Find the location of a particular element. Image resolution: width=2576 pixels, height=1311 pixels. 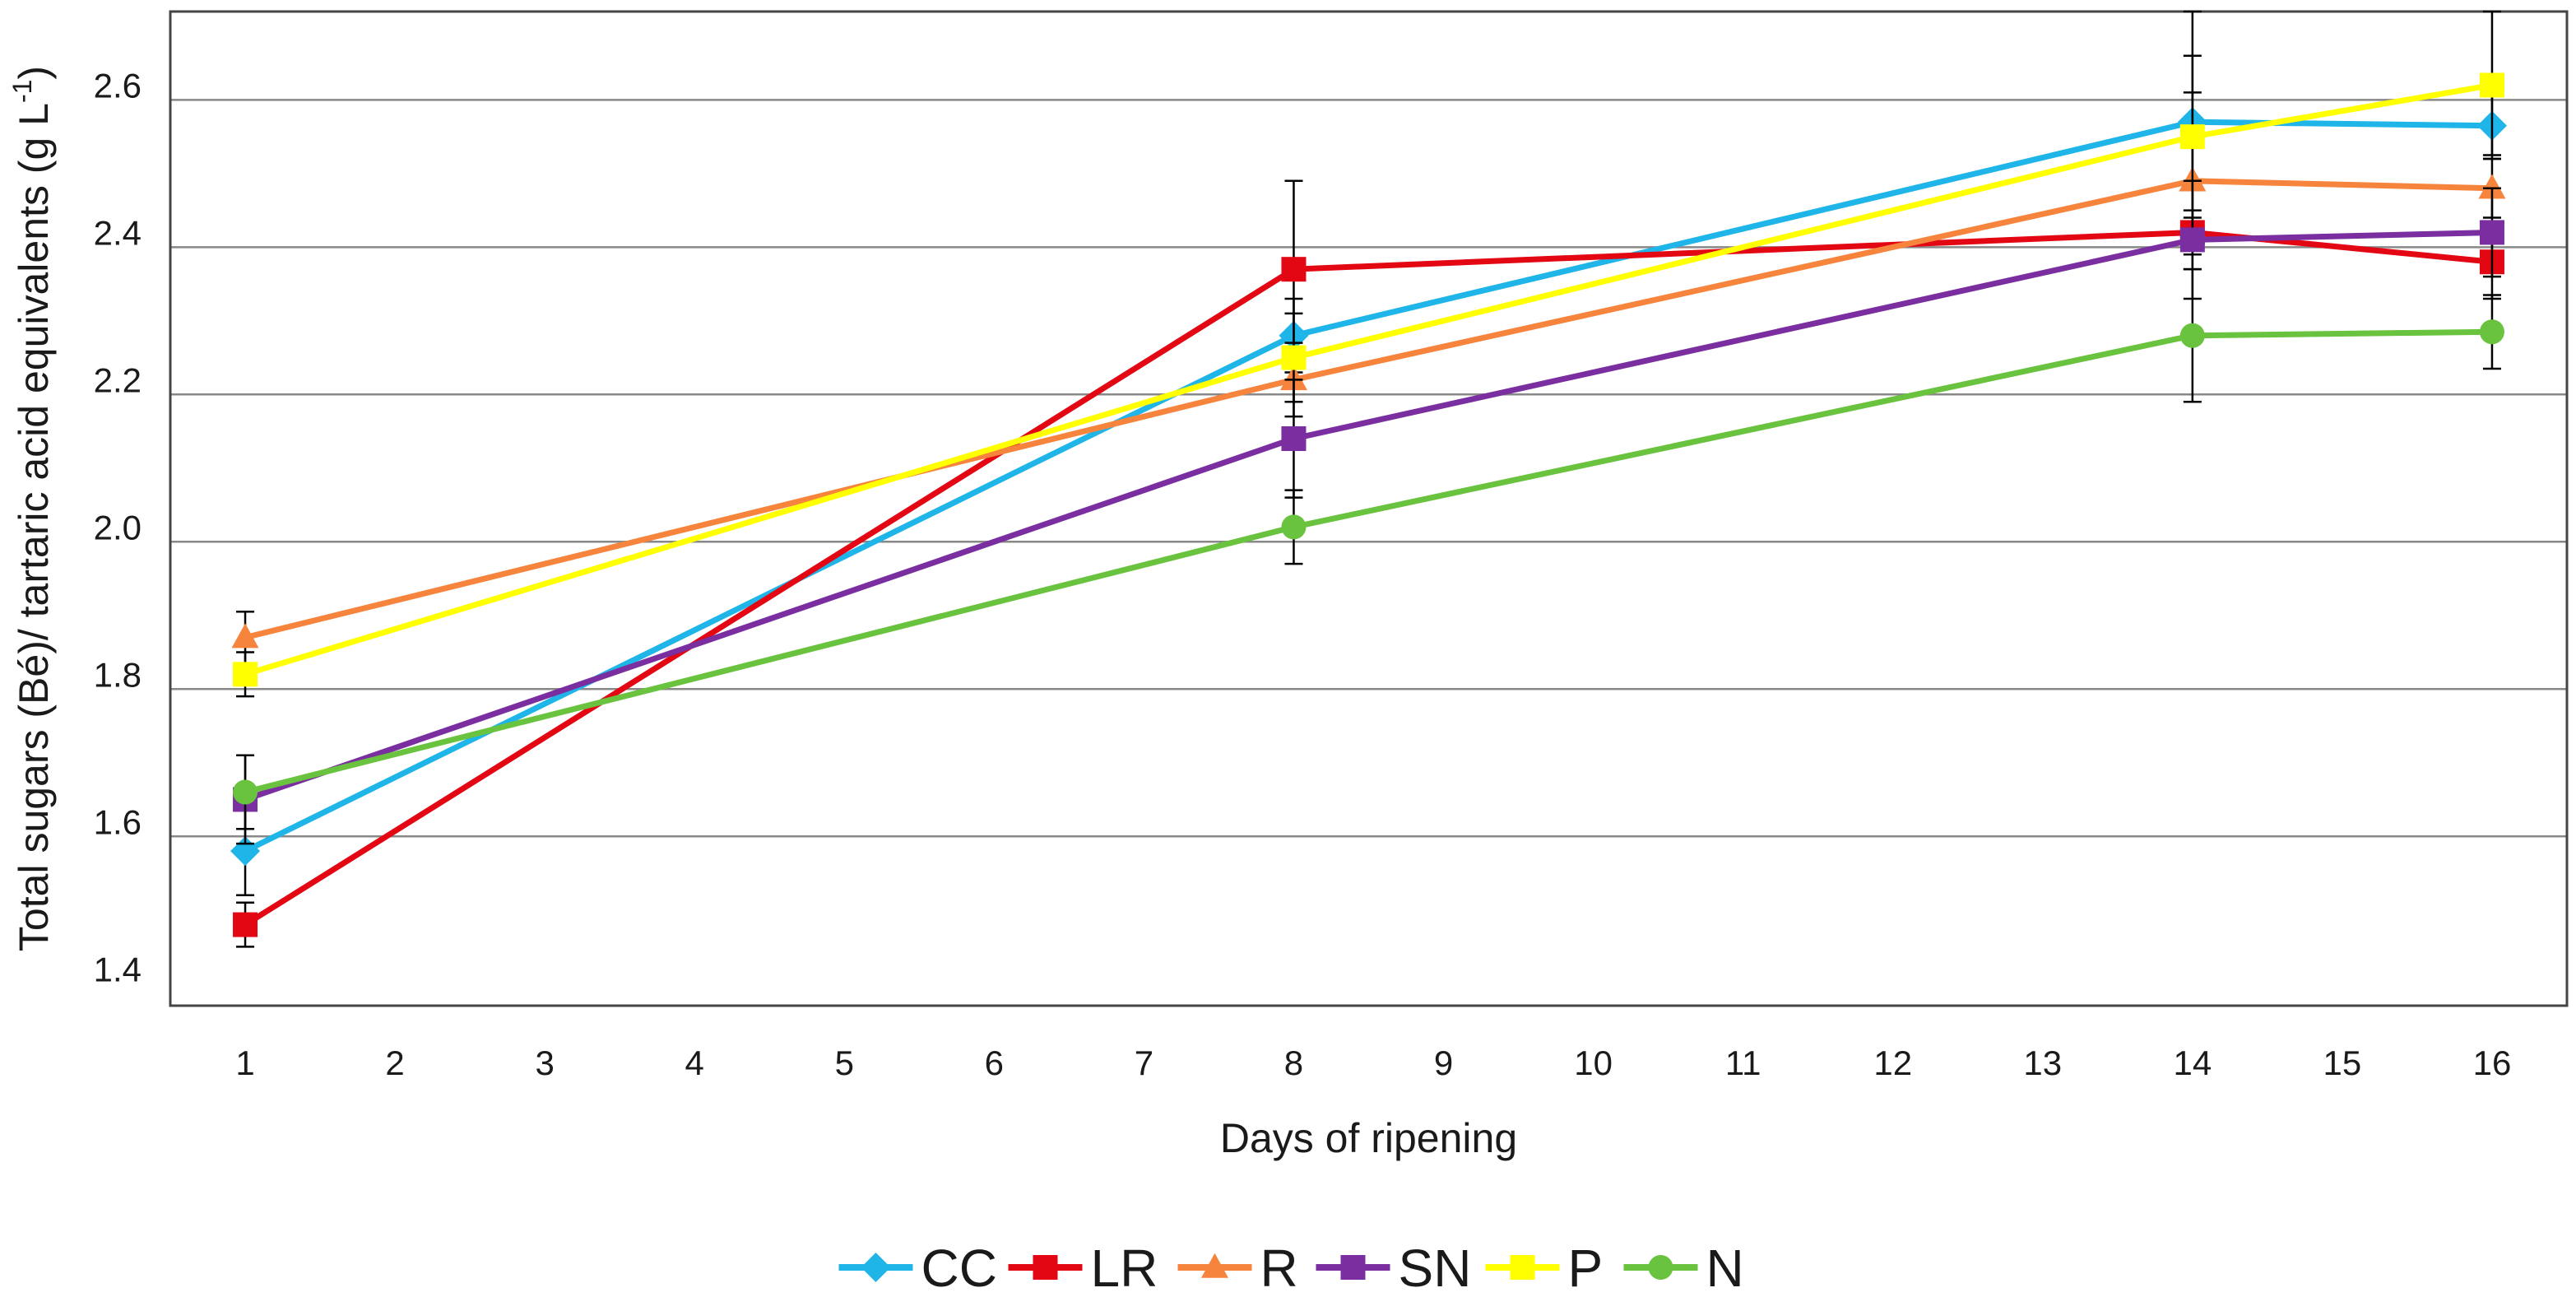

x-tick-label: 15 is located at coordinates (2342, 1063).